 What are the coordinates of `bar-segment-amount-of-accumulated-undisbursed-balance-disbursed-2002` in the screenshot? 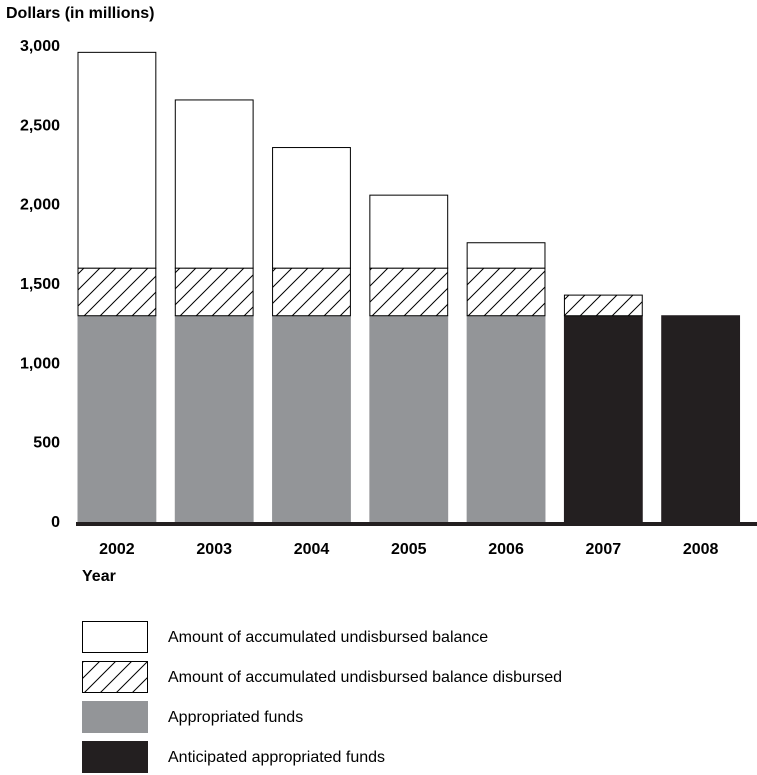 It's located at (117, 292).